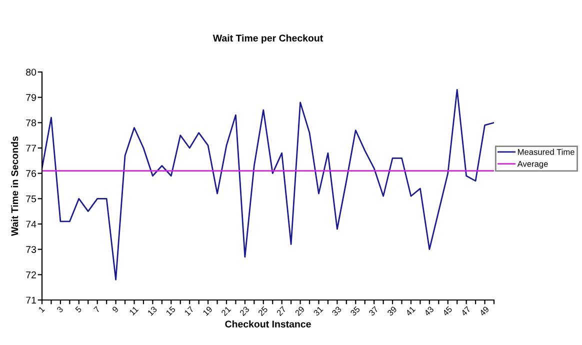 The width and height of the screenshot is (582, 345). I want to click on x-tick-label: 1, so click(41, 309).